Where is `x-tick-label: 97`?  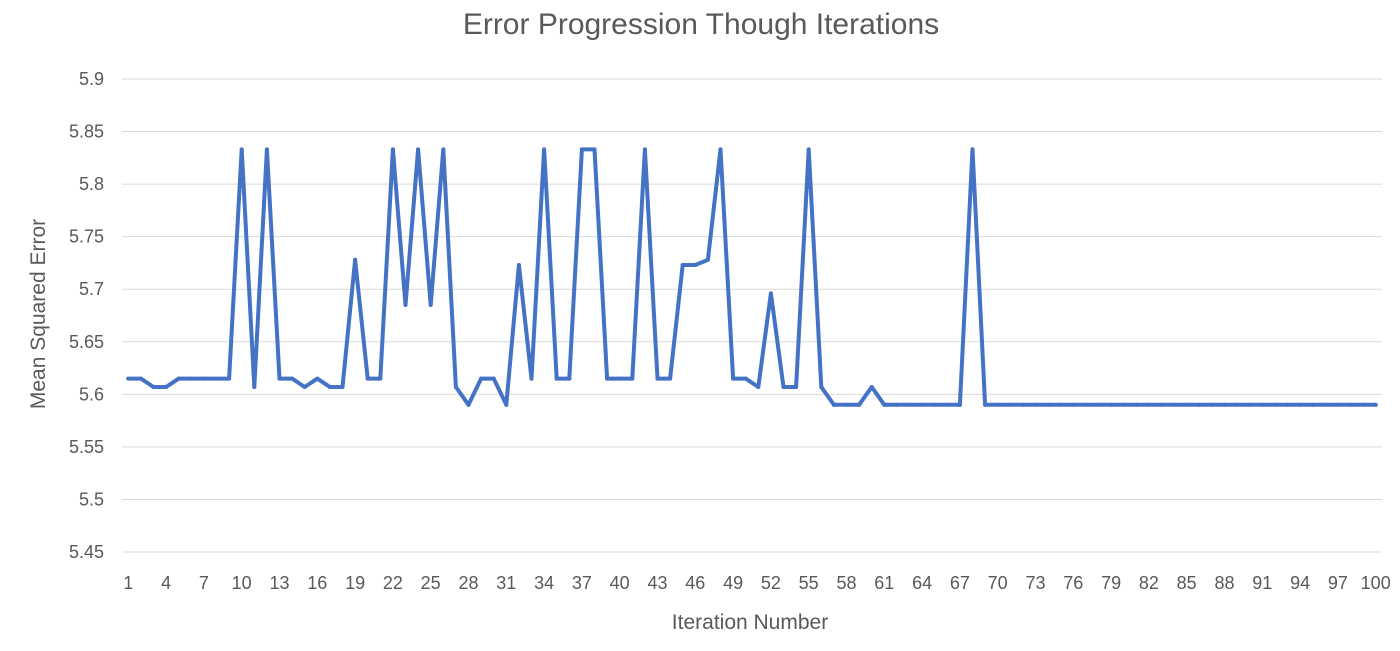 x-tick-label: 97 is located at coordinates (1338, 583).